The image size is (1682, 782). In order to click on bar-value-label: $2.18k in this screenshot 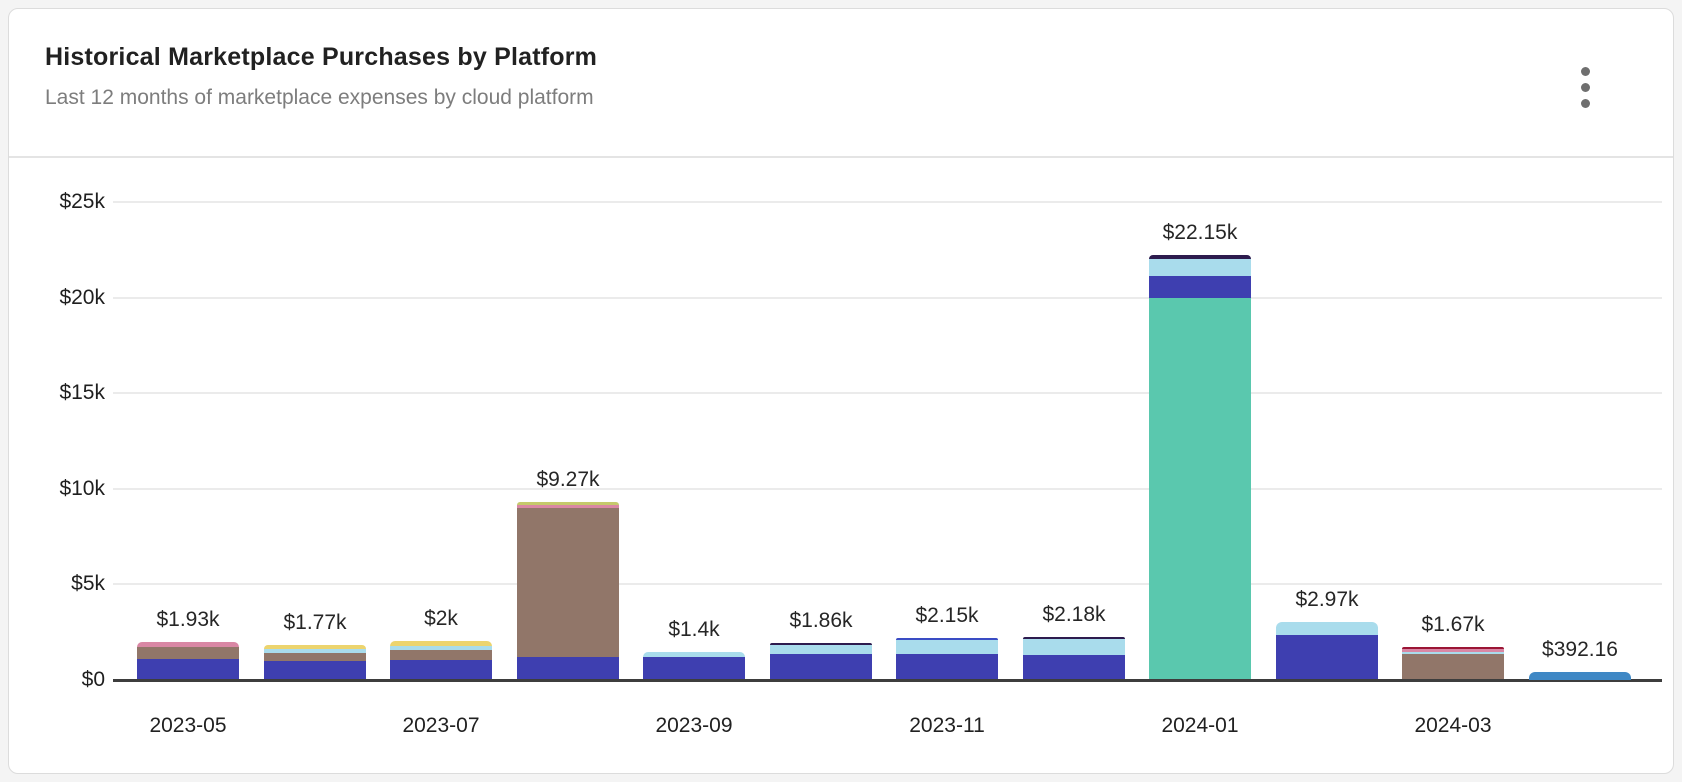, I will do `click(1074, 614)`.